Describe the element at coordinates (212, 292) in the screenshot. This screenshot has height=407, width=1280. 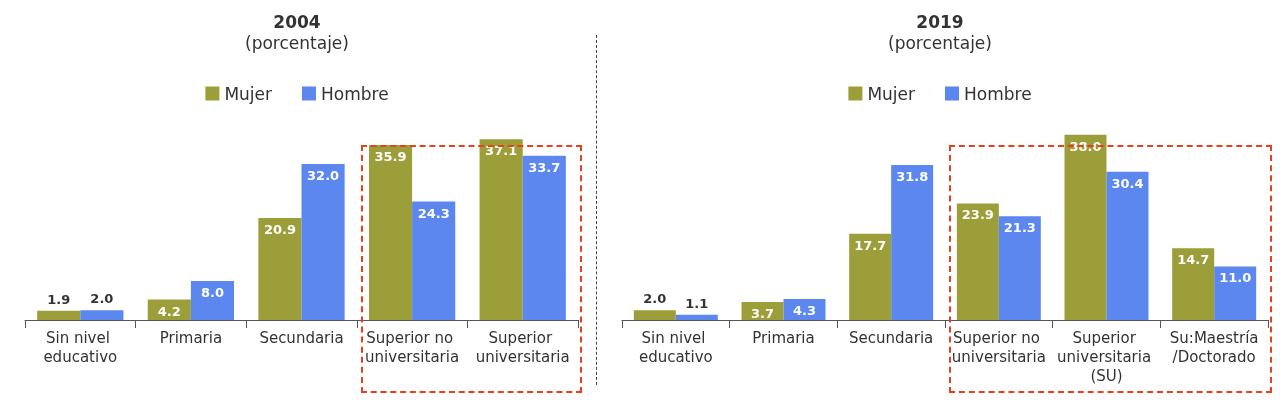
I see `data-label: 8.0` at that location.